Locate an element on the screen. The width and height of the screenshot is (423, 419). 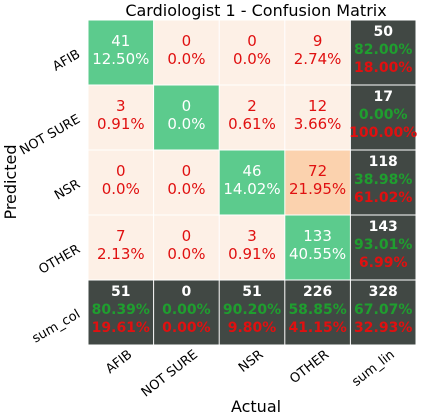
cell-r0-c3-pct: 2.74% is located at coordinates (318, 59).